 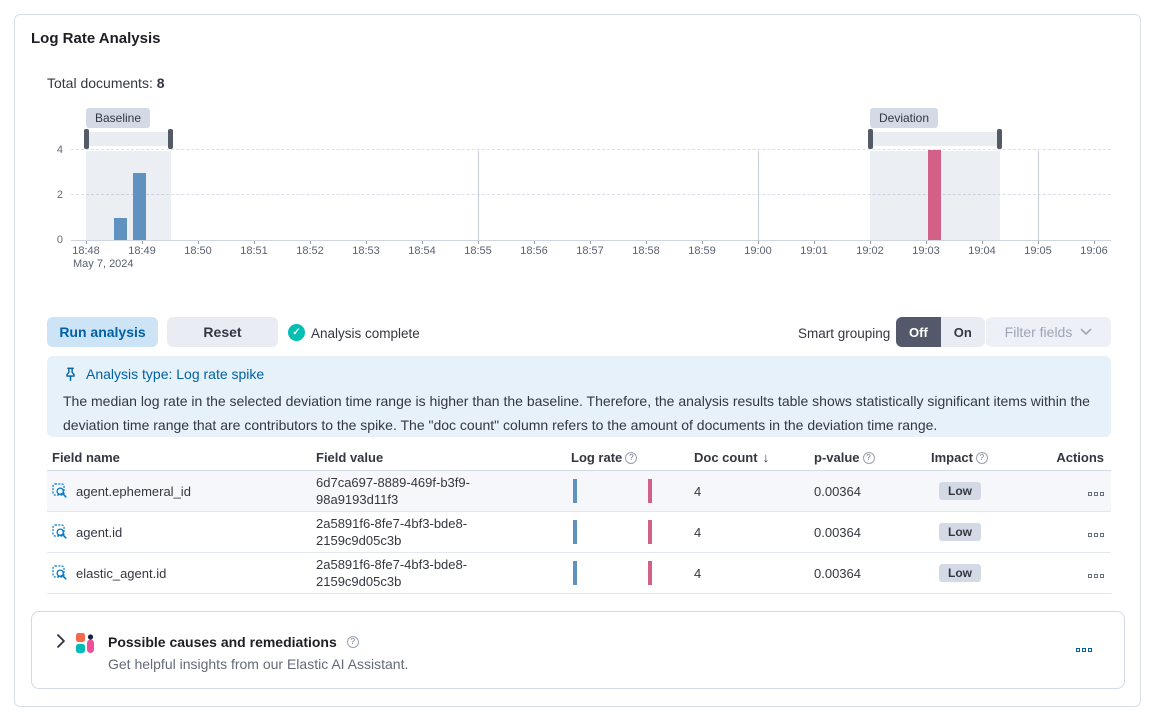 What do you see at coordinates (935, 195) in the screenshot?
I see `deviation-bar` at bounding box center [935, 195].